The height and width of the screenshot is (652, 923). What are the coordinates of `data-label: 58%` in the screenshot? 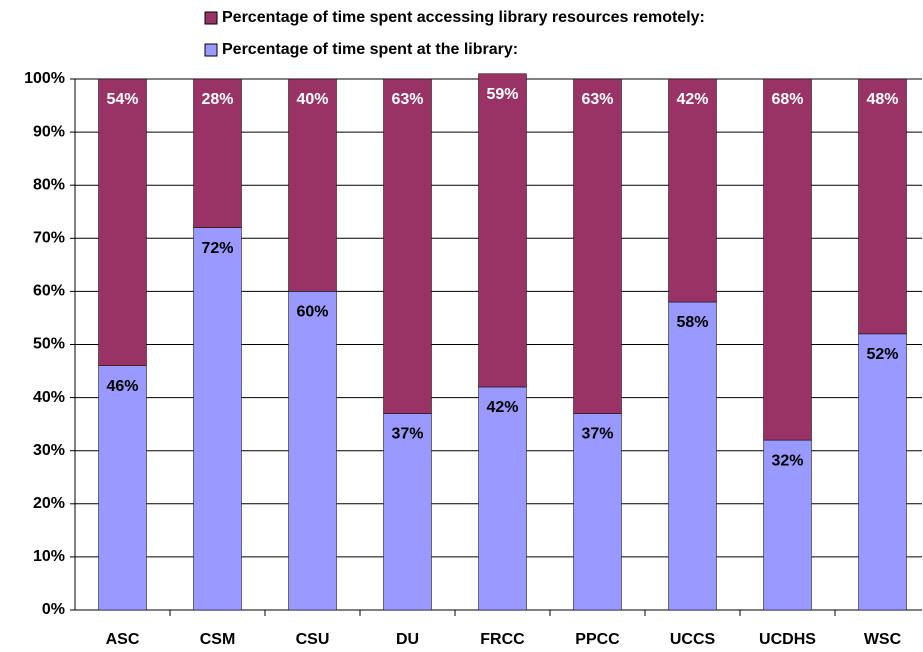 It's located at (692, 322).